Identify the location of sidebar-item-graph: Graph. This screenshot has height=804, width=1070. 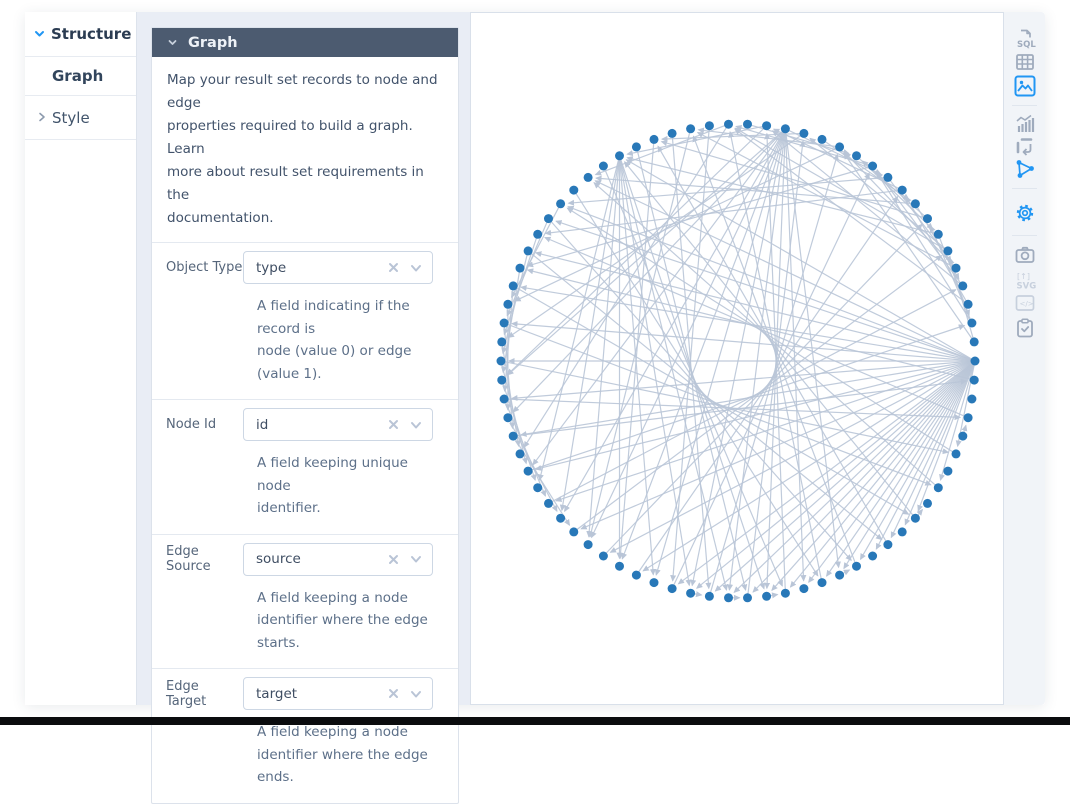
(80, 76).